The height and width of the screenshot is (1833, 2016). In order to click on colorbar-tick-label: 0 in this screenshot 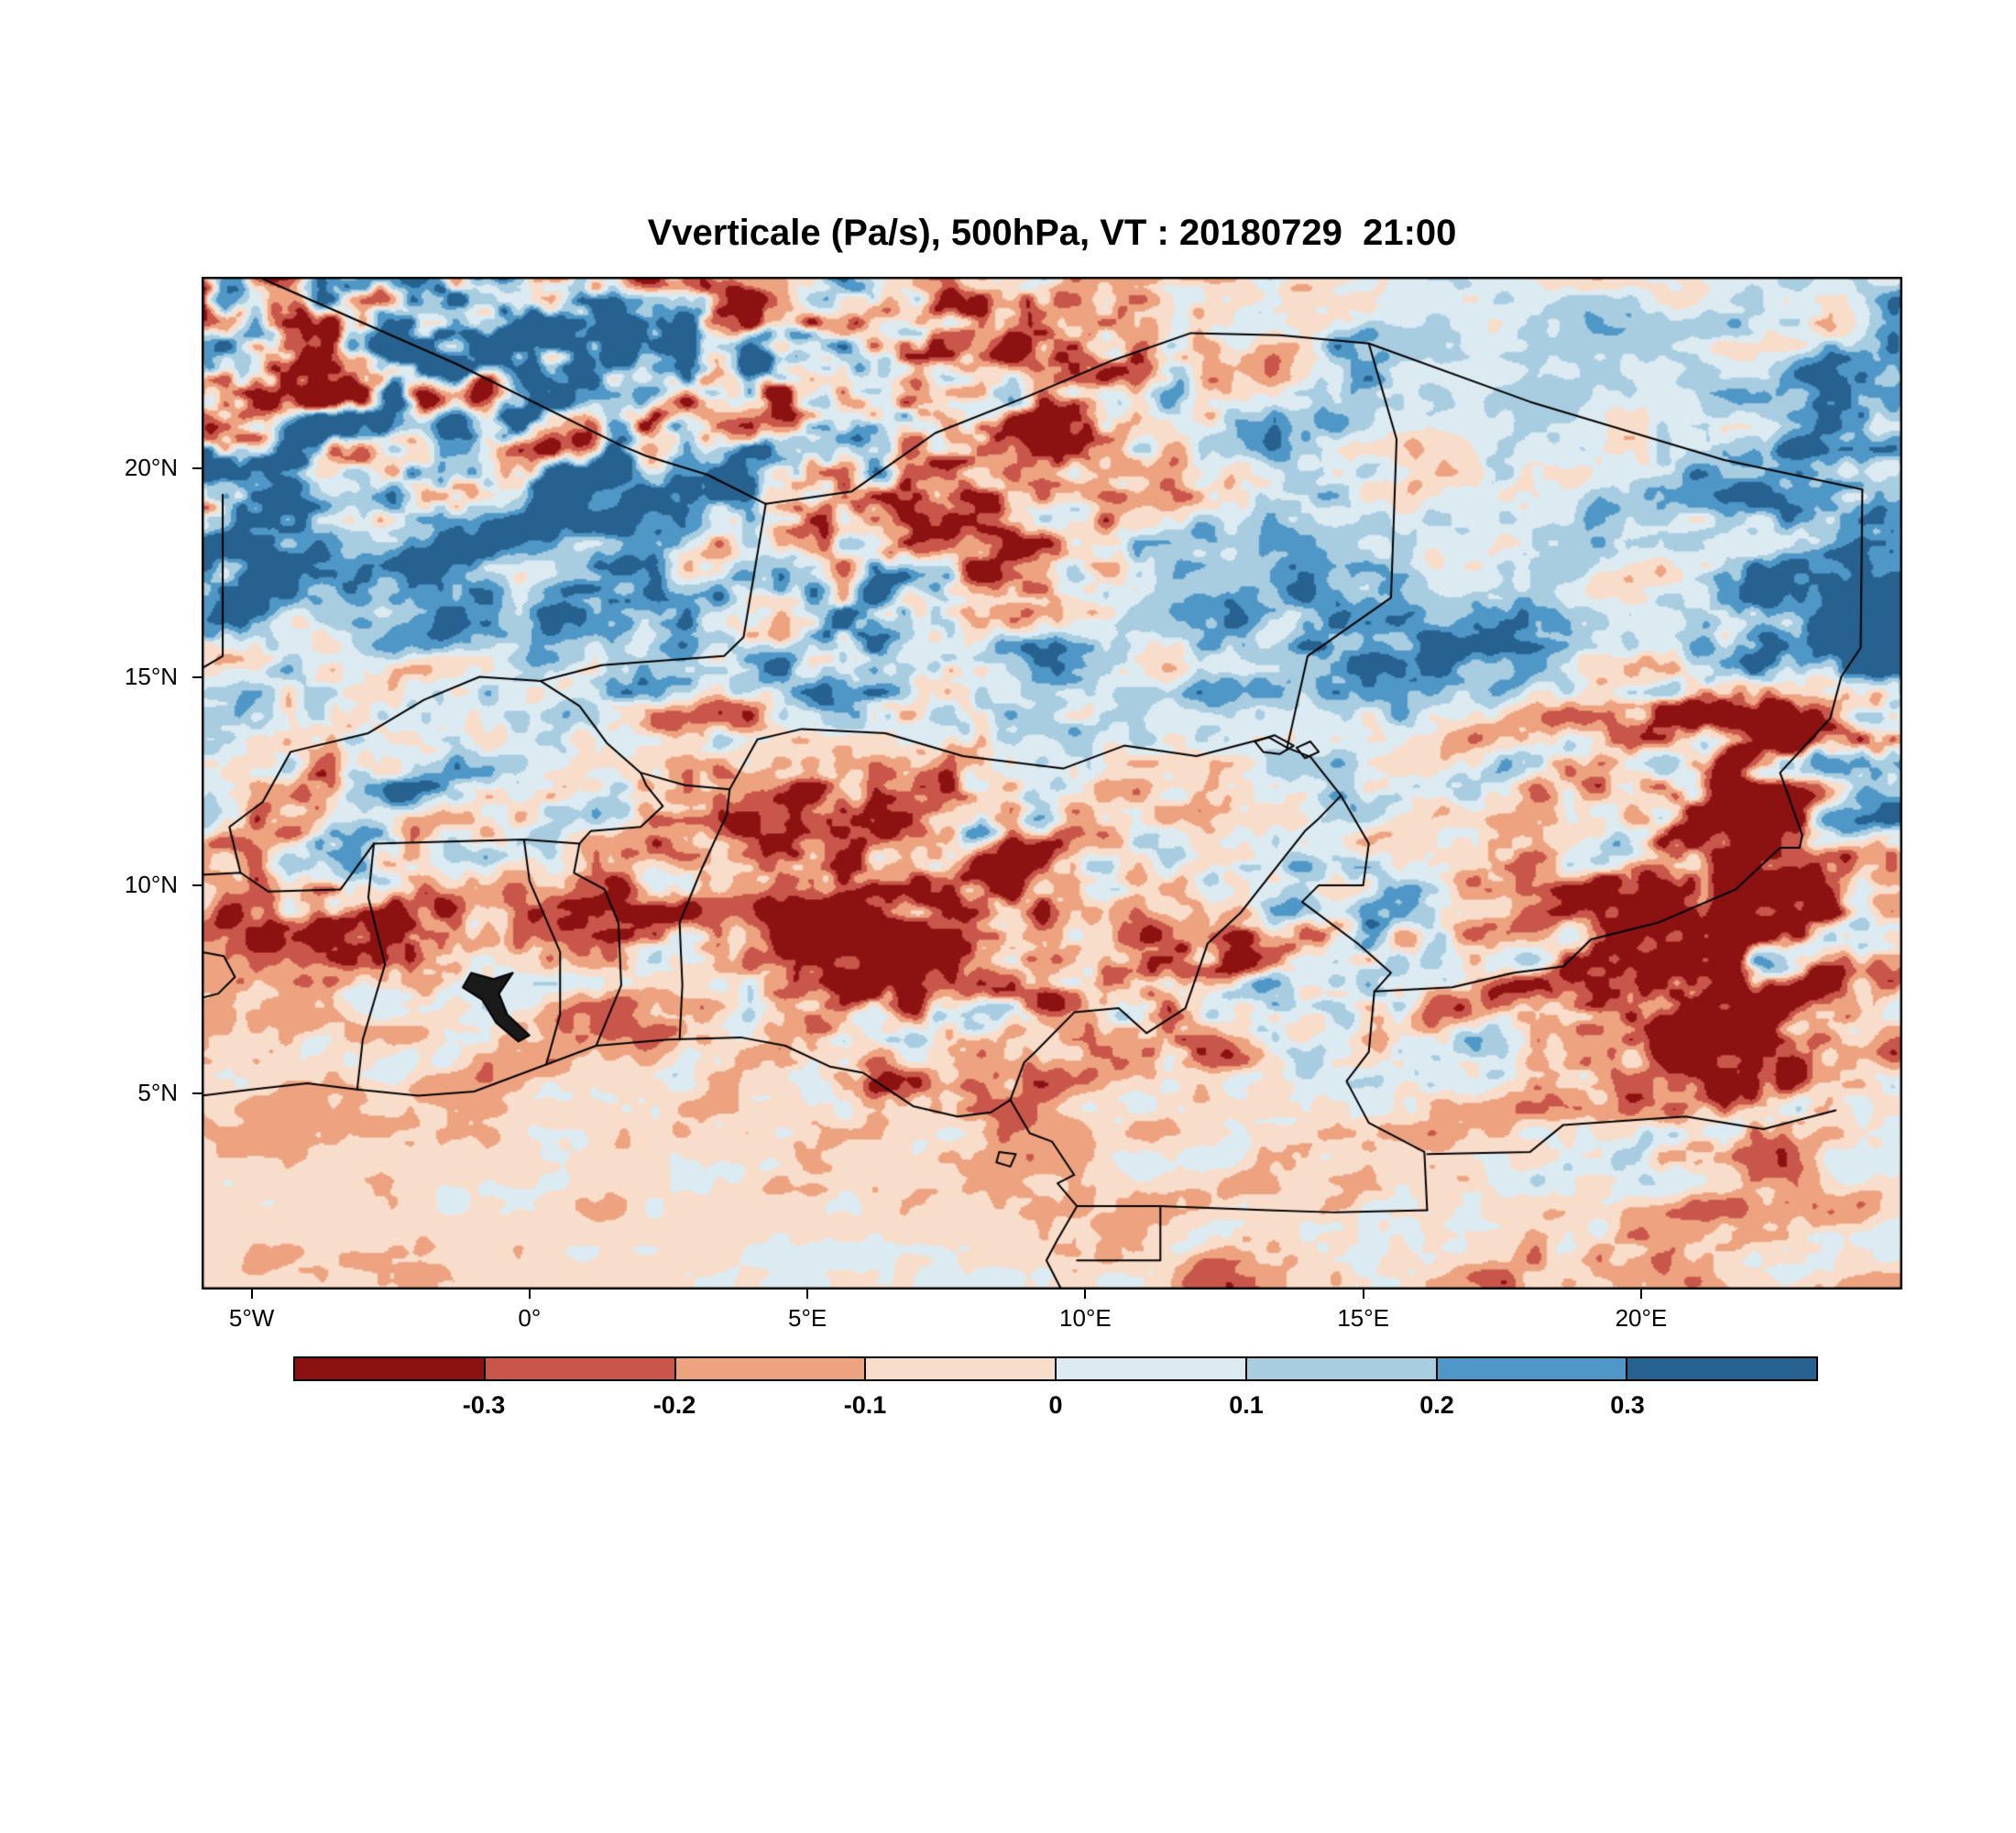, I will do `click(1055, 1405)`.